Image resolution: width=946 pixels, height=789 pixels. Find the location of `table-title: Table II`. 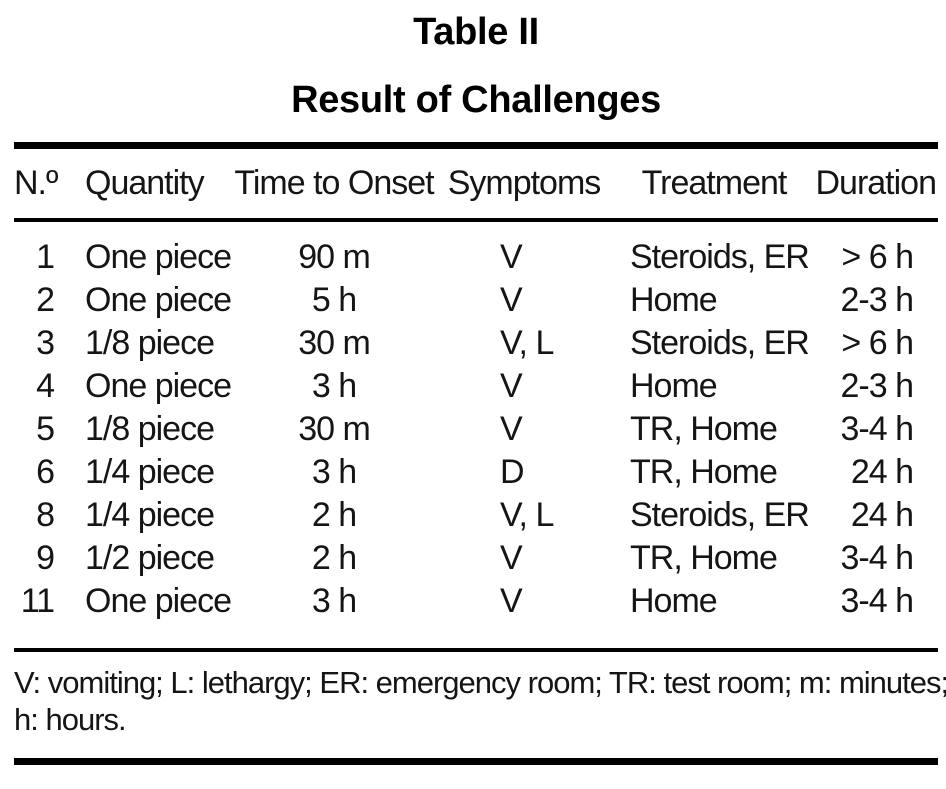

table-title: Table II is located at coordinates (476, 32).